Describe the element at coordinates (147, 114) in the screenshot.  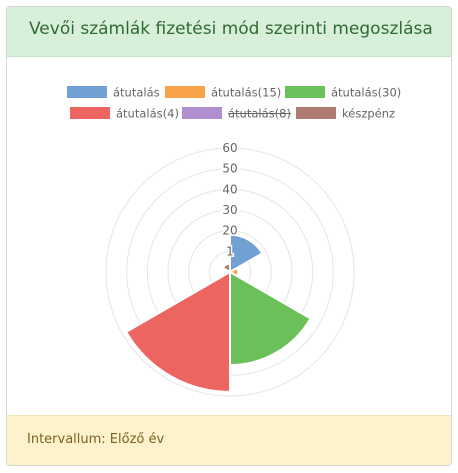
I see `legend-label: átutalás(4)` at that location.